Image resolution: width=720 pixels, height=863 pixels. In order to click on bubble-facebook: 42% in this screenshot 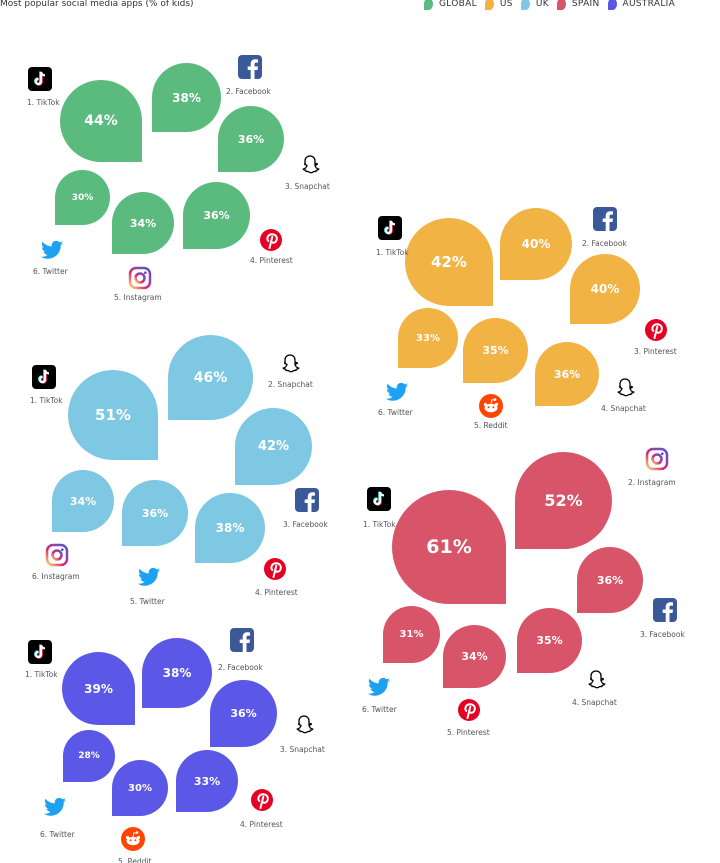, I will do `click(273, 446)`.